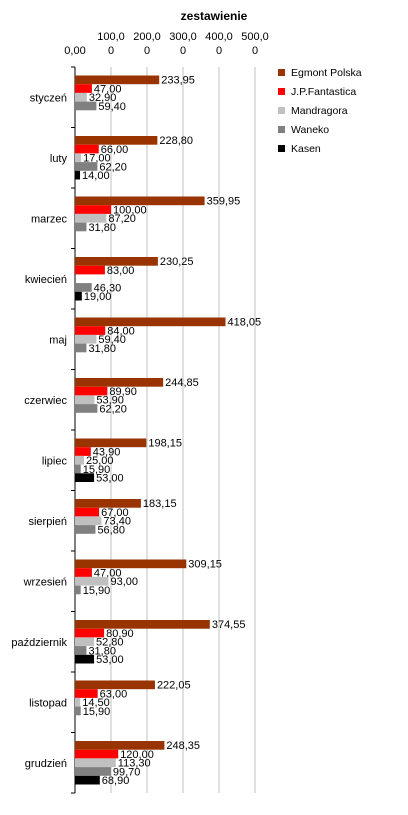 This screenshot has width=408, height=815. What do you see at coordinates (160, 504) in the screenshot?
I see `data-label: 183,15` at bounding box center [160, 504].